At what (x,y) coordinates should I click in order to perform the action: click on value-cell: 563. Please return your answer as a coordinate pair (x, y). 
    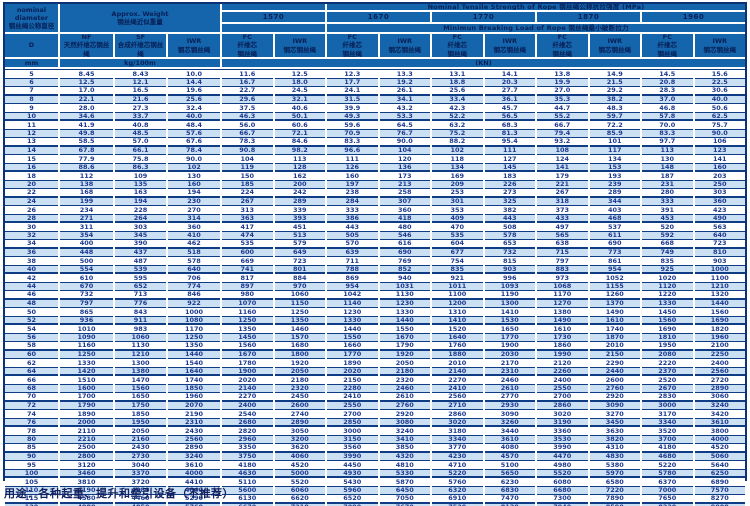
    Looking at the image, I should click on (719, 227).